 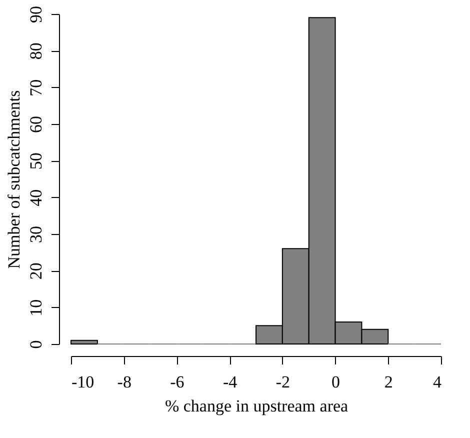 What do you see at coordinates (388, 382) in the screenshot?
I see `x-tick-label: 2` at bounding box center [388, 382].